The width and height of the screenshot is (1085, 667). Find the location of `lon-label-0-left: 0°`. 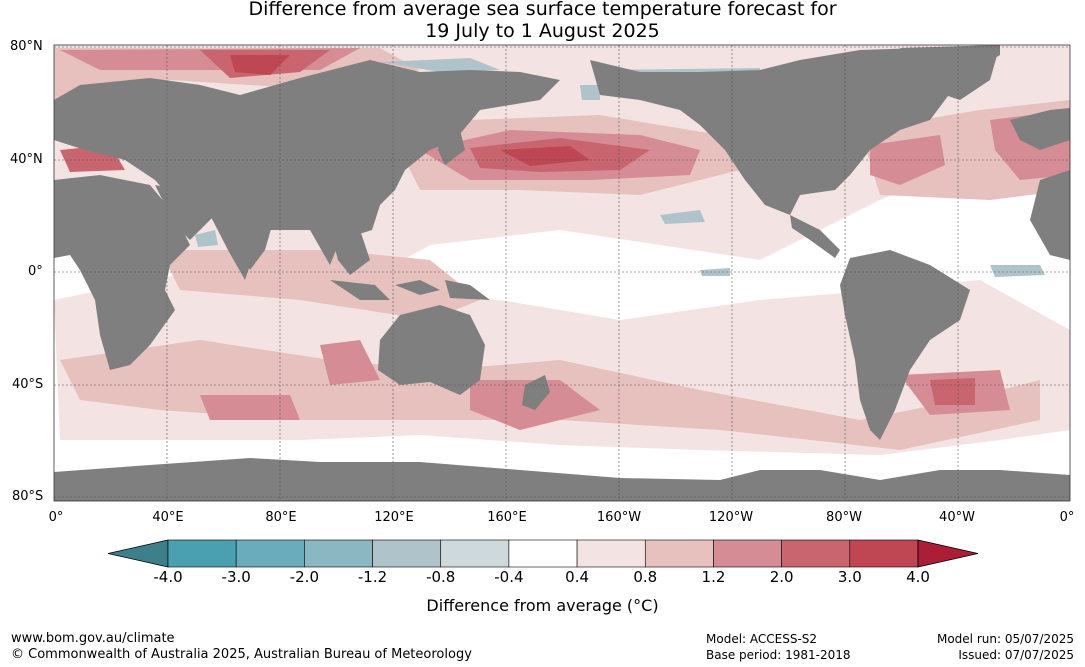

lon-label-0-left: 0° is located at coordinates (56, 517).